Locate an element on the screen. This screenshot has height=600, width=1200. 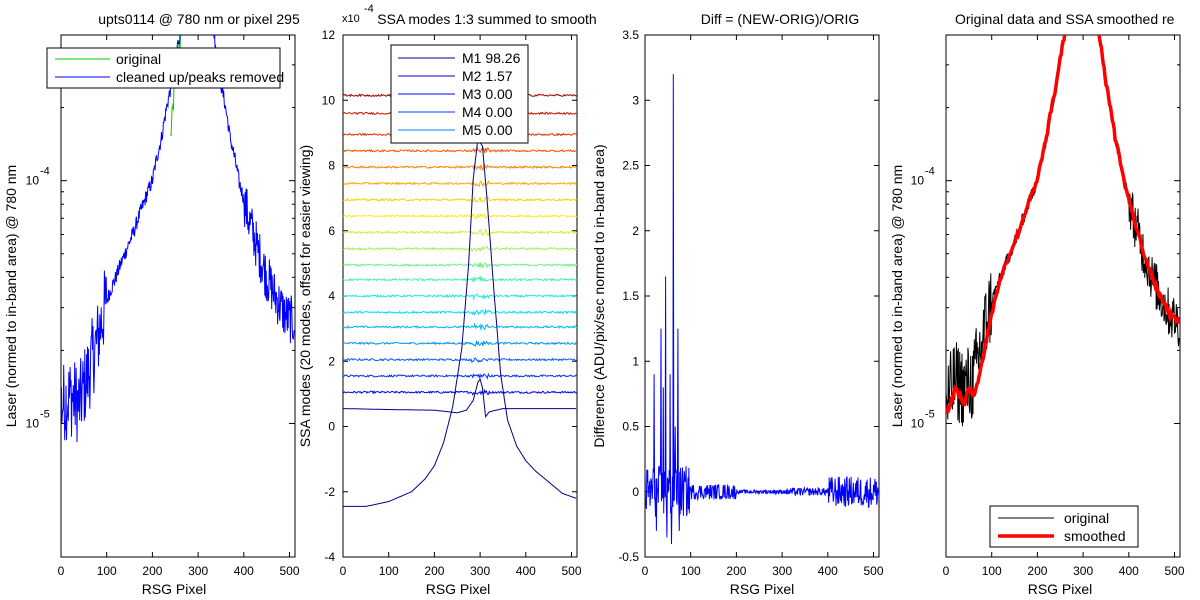
y-tick-label: -2 is located at coordinates (329, 492).